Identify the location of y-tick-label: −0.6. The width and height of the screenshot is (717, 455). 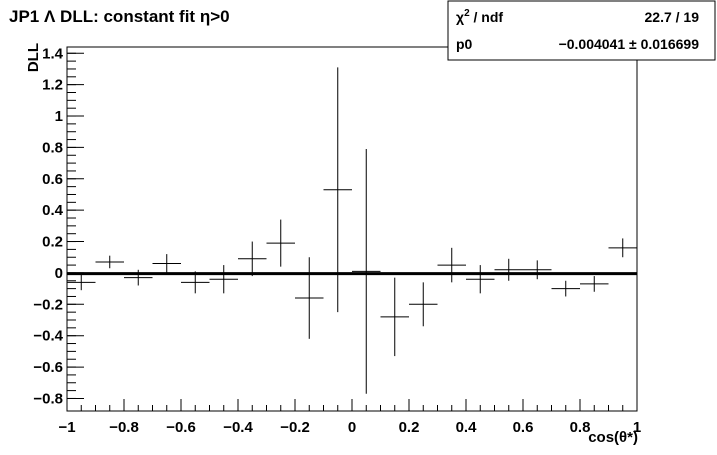
(48, 367).